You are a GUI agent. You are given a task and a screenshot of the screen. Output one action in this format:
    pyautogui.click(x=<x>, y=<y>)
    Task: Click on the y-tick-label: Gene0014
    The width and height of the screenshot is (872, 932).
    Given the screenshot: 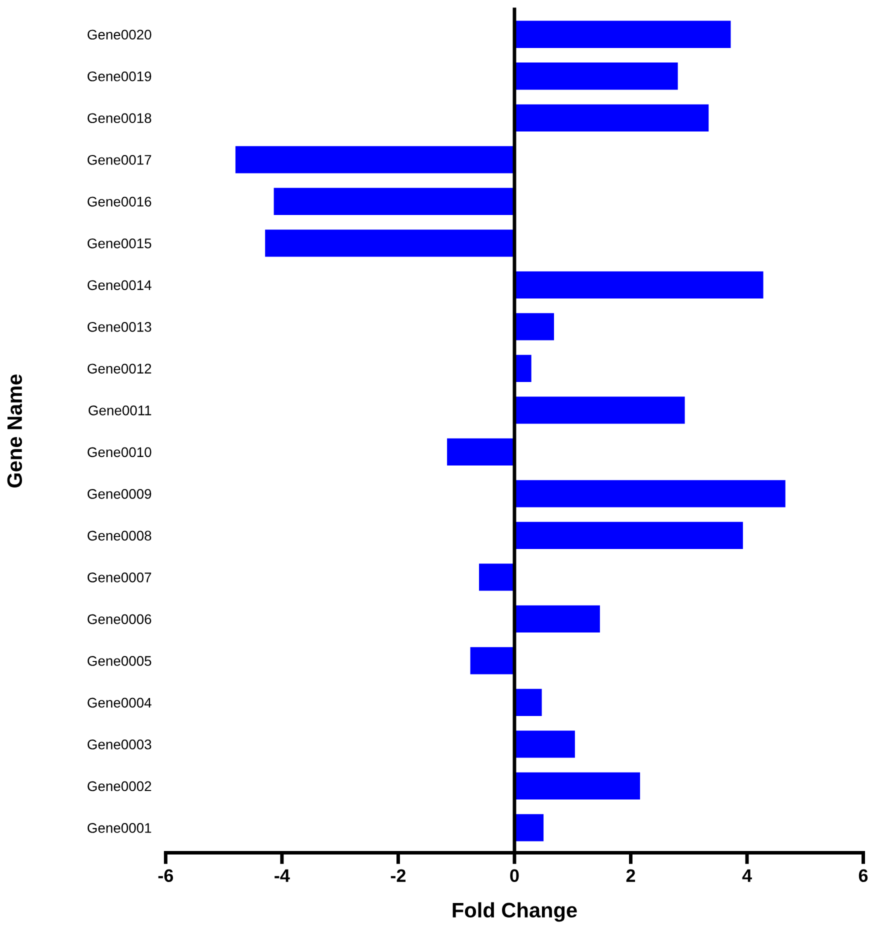 What is the action you would take?
    pyautogui.click(x=120, y=285)
    